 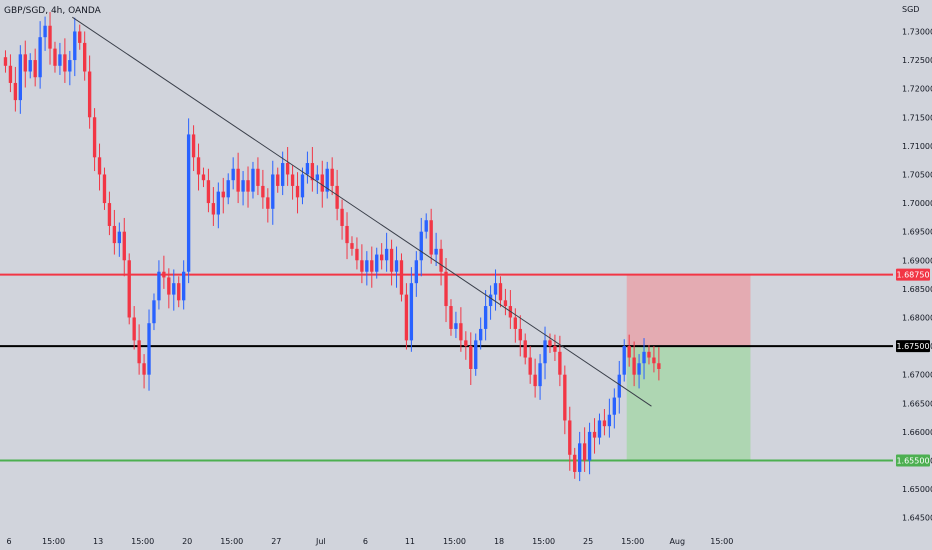 I want to click on x-tick-label: 20, so click(x=187, y=541).